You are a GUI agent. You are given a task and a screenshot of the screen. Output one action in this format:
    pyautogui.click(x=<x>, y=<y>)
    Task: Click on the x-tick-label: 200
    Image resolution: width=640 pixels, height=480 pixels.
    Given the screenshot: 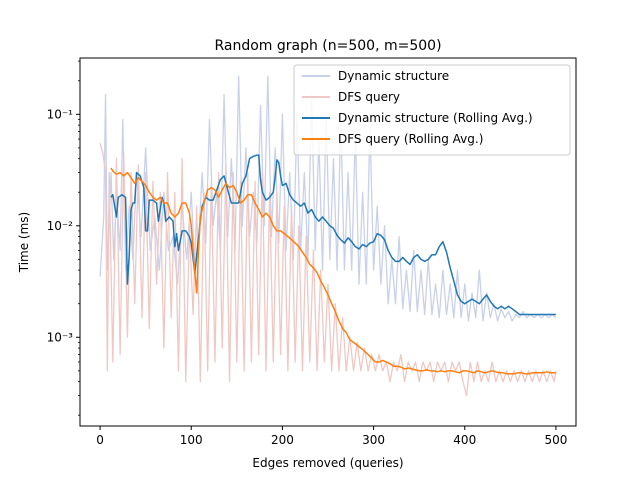 What is the action you would take?
    pyautogui.click(x=282, y=440)
    